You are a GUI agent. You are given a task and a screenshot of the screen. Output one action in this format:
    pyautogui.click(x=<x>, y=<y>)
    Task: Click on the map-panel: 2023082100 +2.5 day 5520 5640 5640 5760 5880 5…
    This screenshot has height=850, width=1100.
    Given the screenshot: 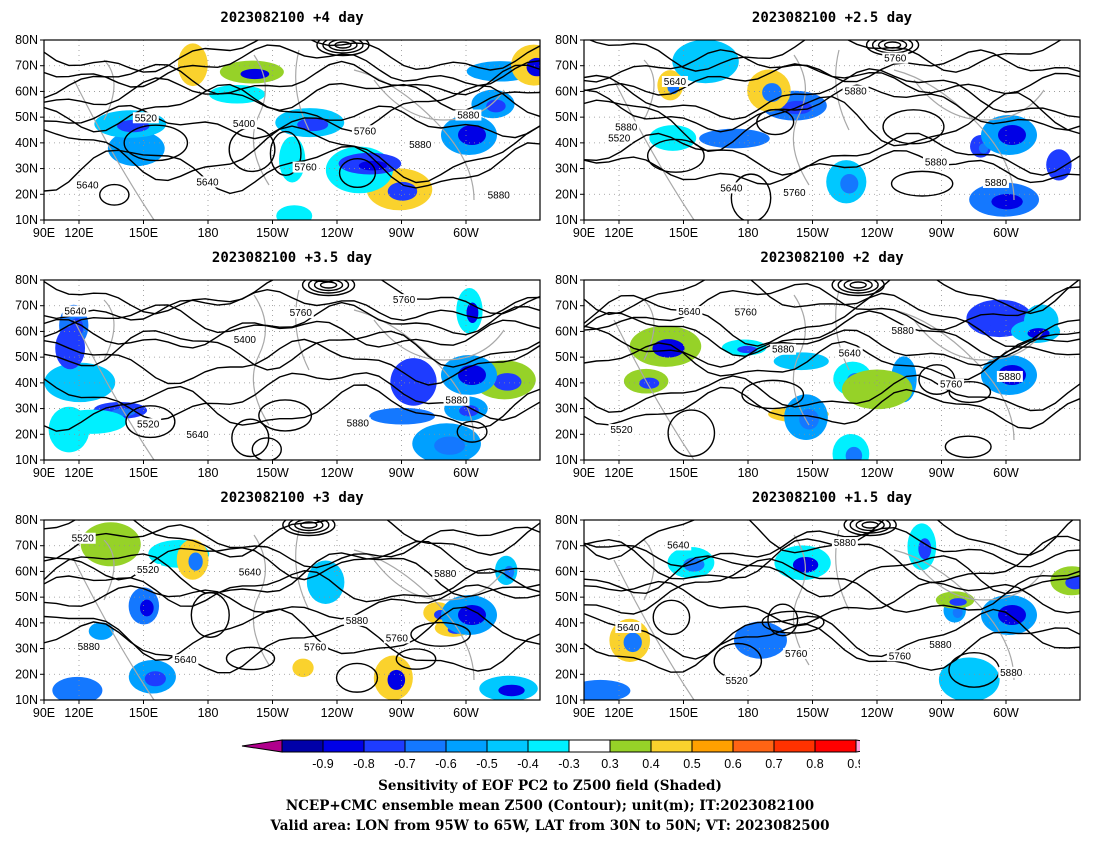 What is the action you would take?
    pyautogui.click(x=818, y=125)
    